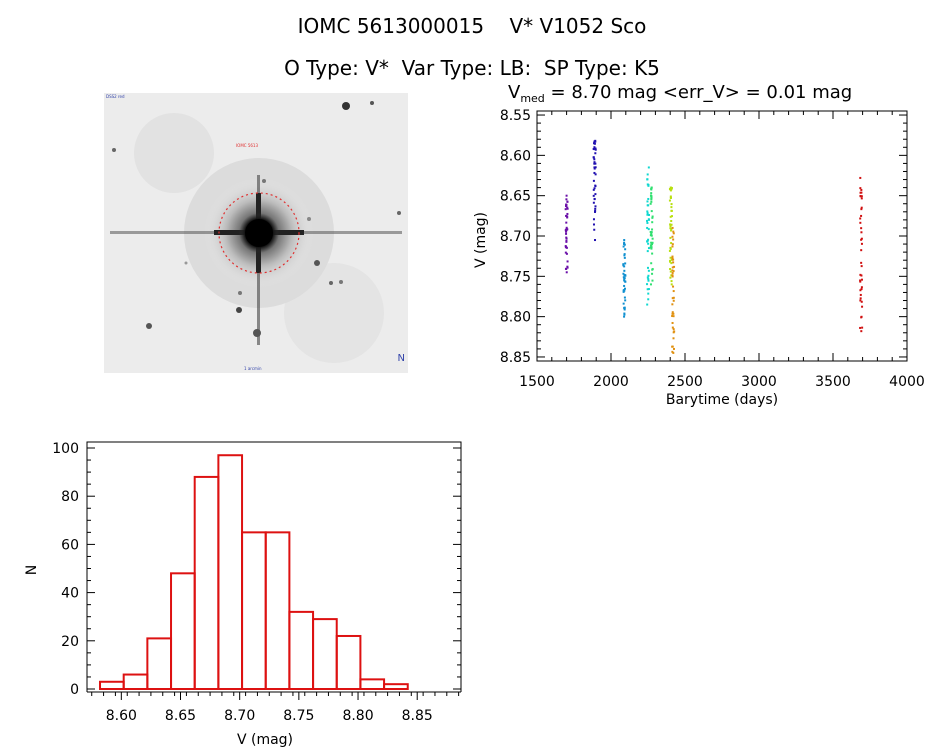 This screenshot has width=944, height=747. What do you see at coordinates (70, 594) in the screenshot?
I see `hist-ytick-label: 40` at bounding box center [70, 594].